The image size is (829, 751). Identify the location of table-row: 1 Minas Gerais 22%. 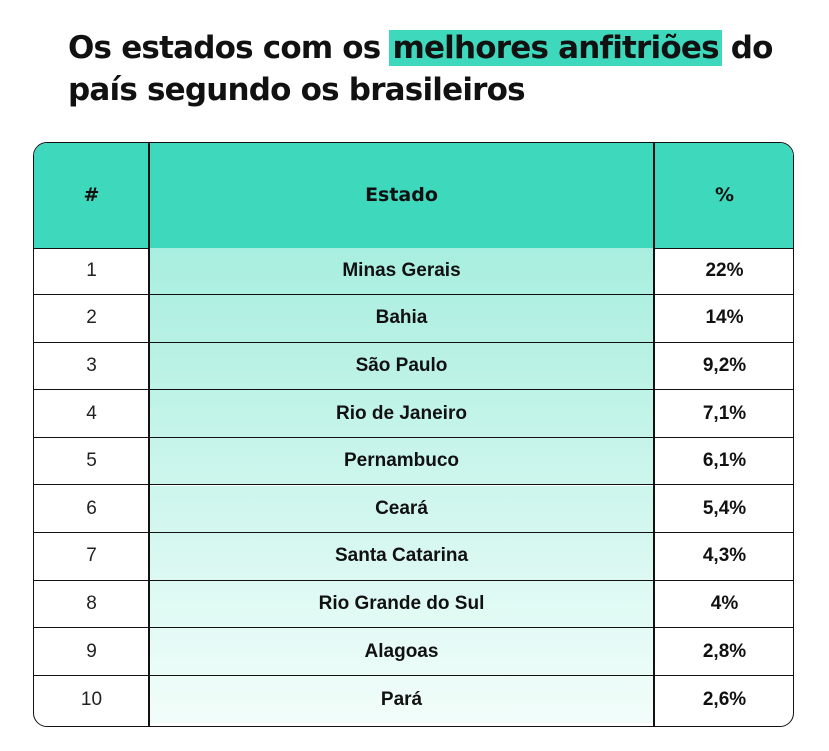
(413, 271).